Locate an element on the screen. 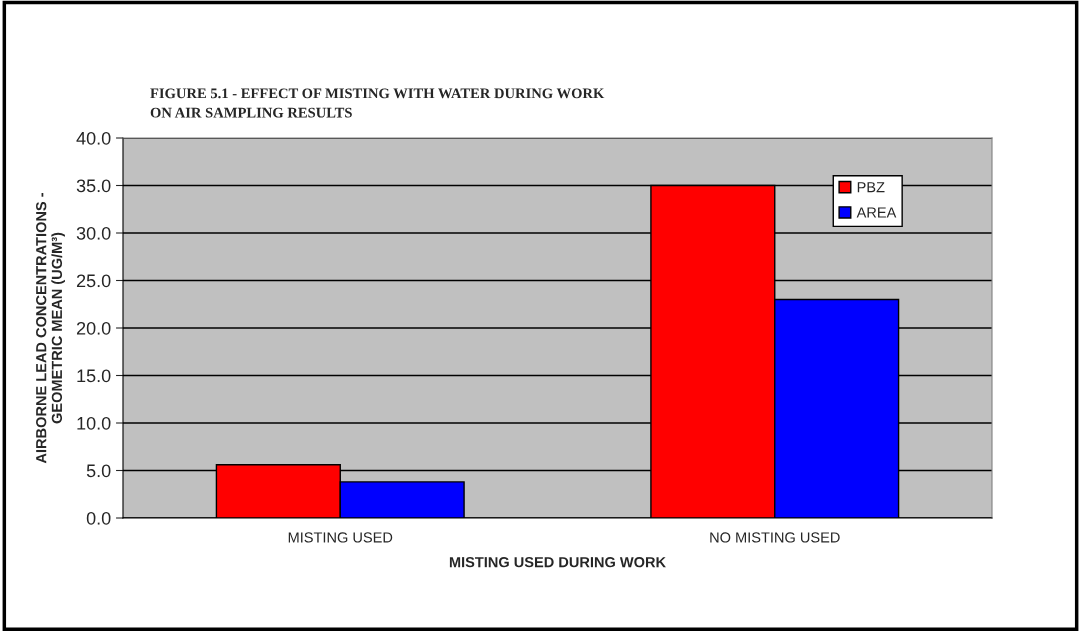 This screenshot has height=633, width=1081. y-tick-label: 40.0 is located at coordinates (93, 138).